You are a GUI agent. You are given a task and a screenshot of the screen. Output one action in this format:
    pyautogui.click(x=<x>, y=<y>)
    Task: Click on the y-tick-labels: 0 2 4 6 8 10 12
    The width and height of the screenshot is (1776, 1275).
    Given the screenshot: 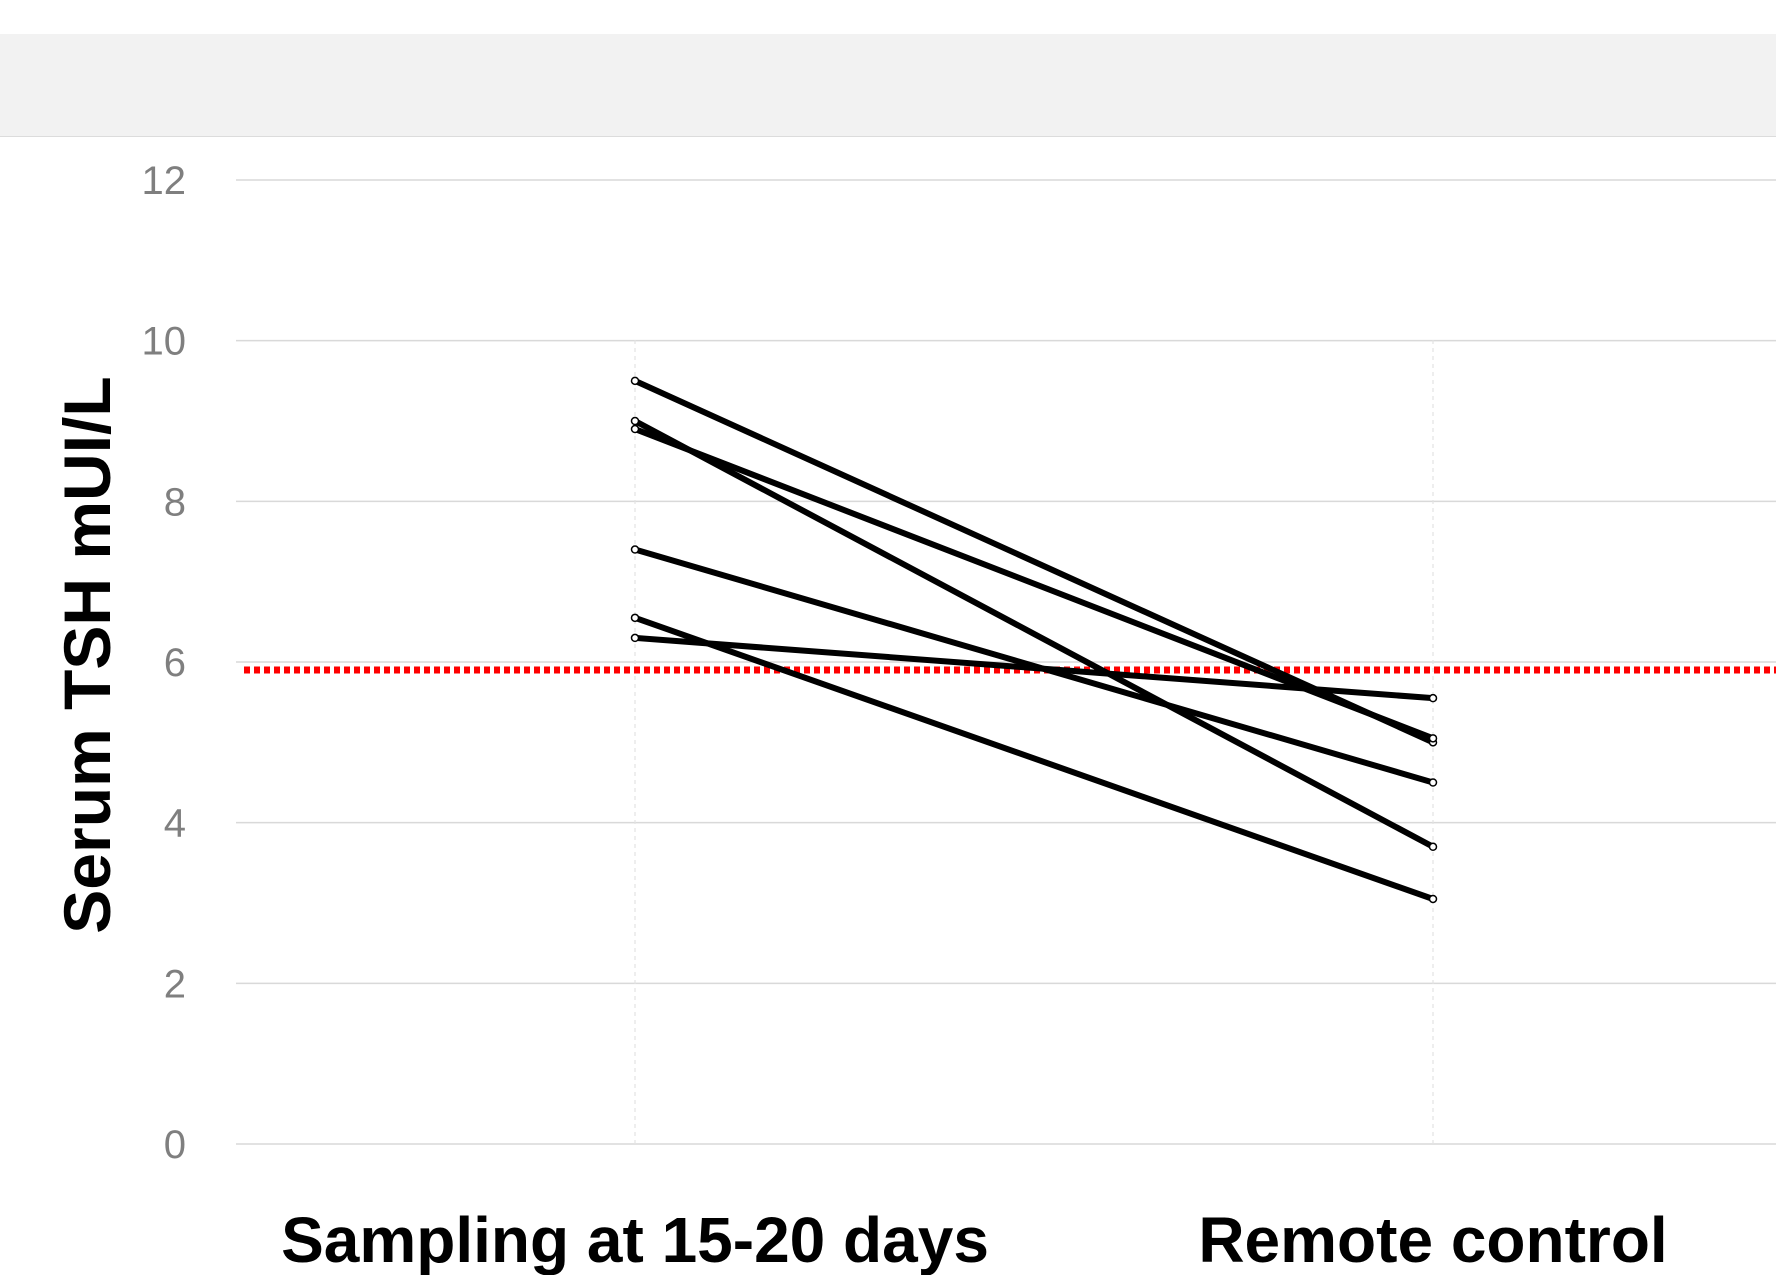 What is the action you would take?
    pyautogui.click(x=164, y=663)
    